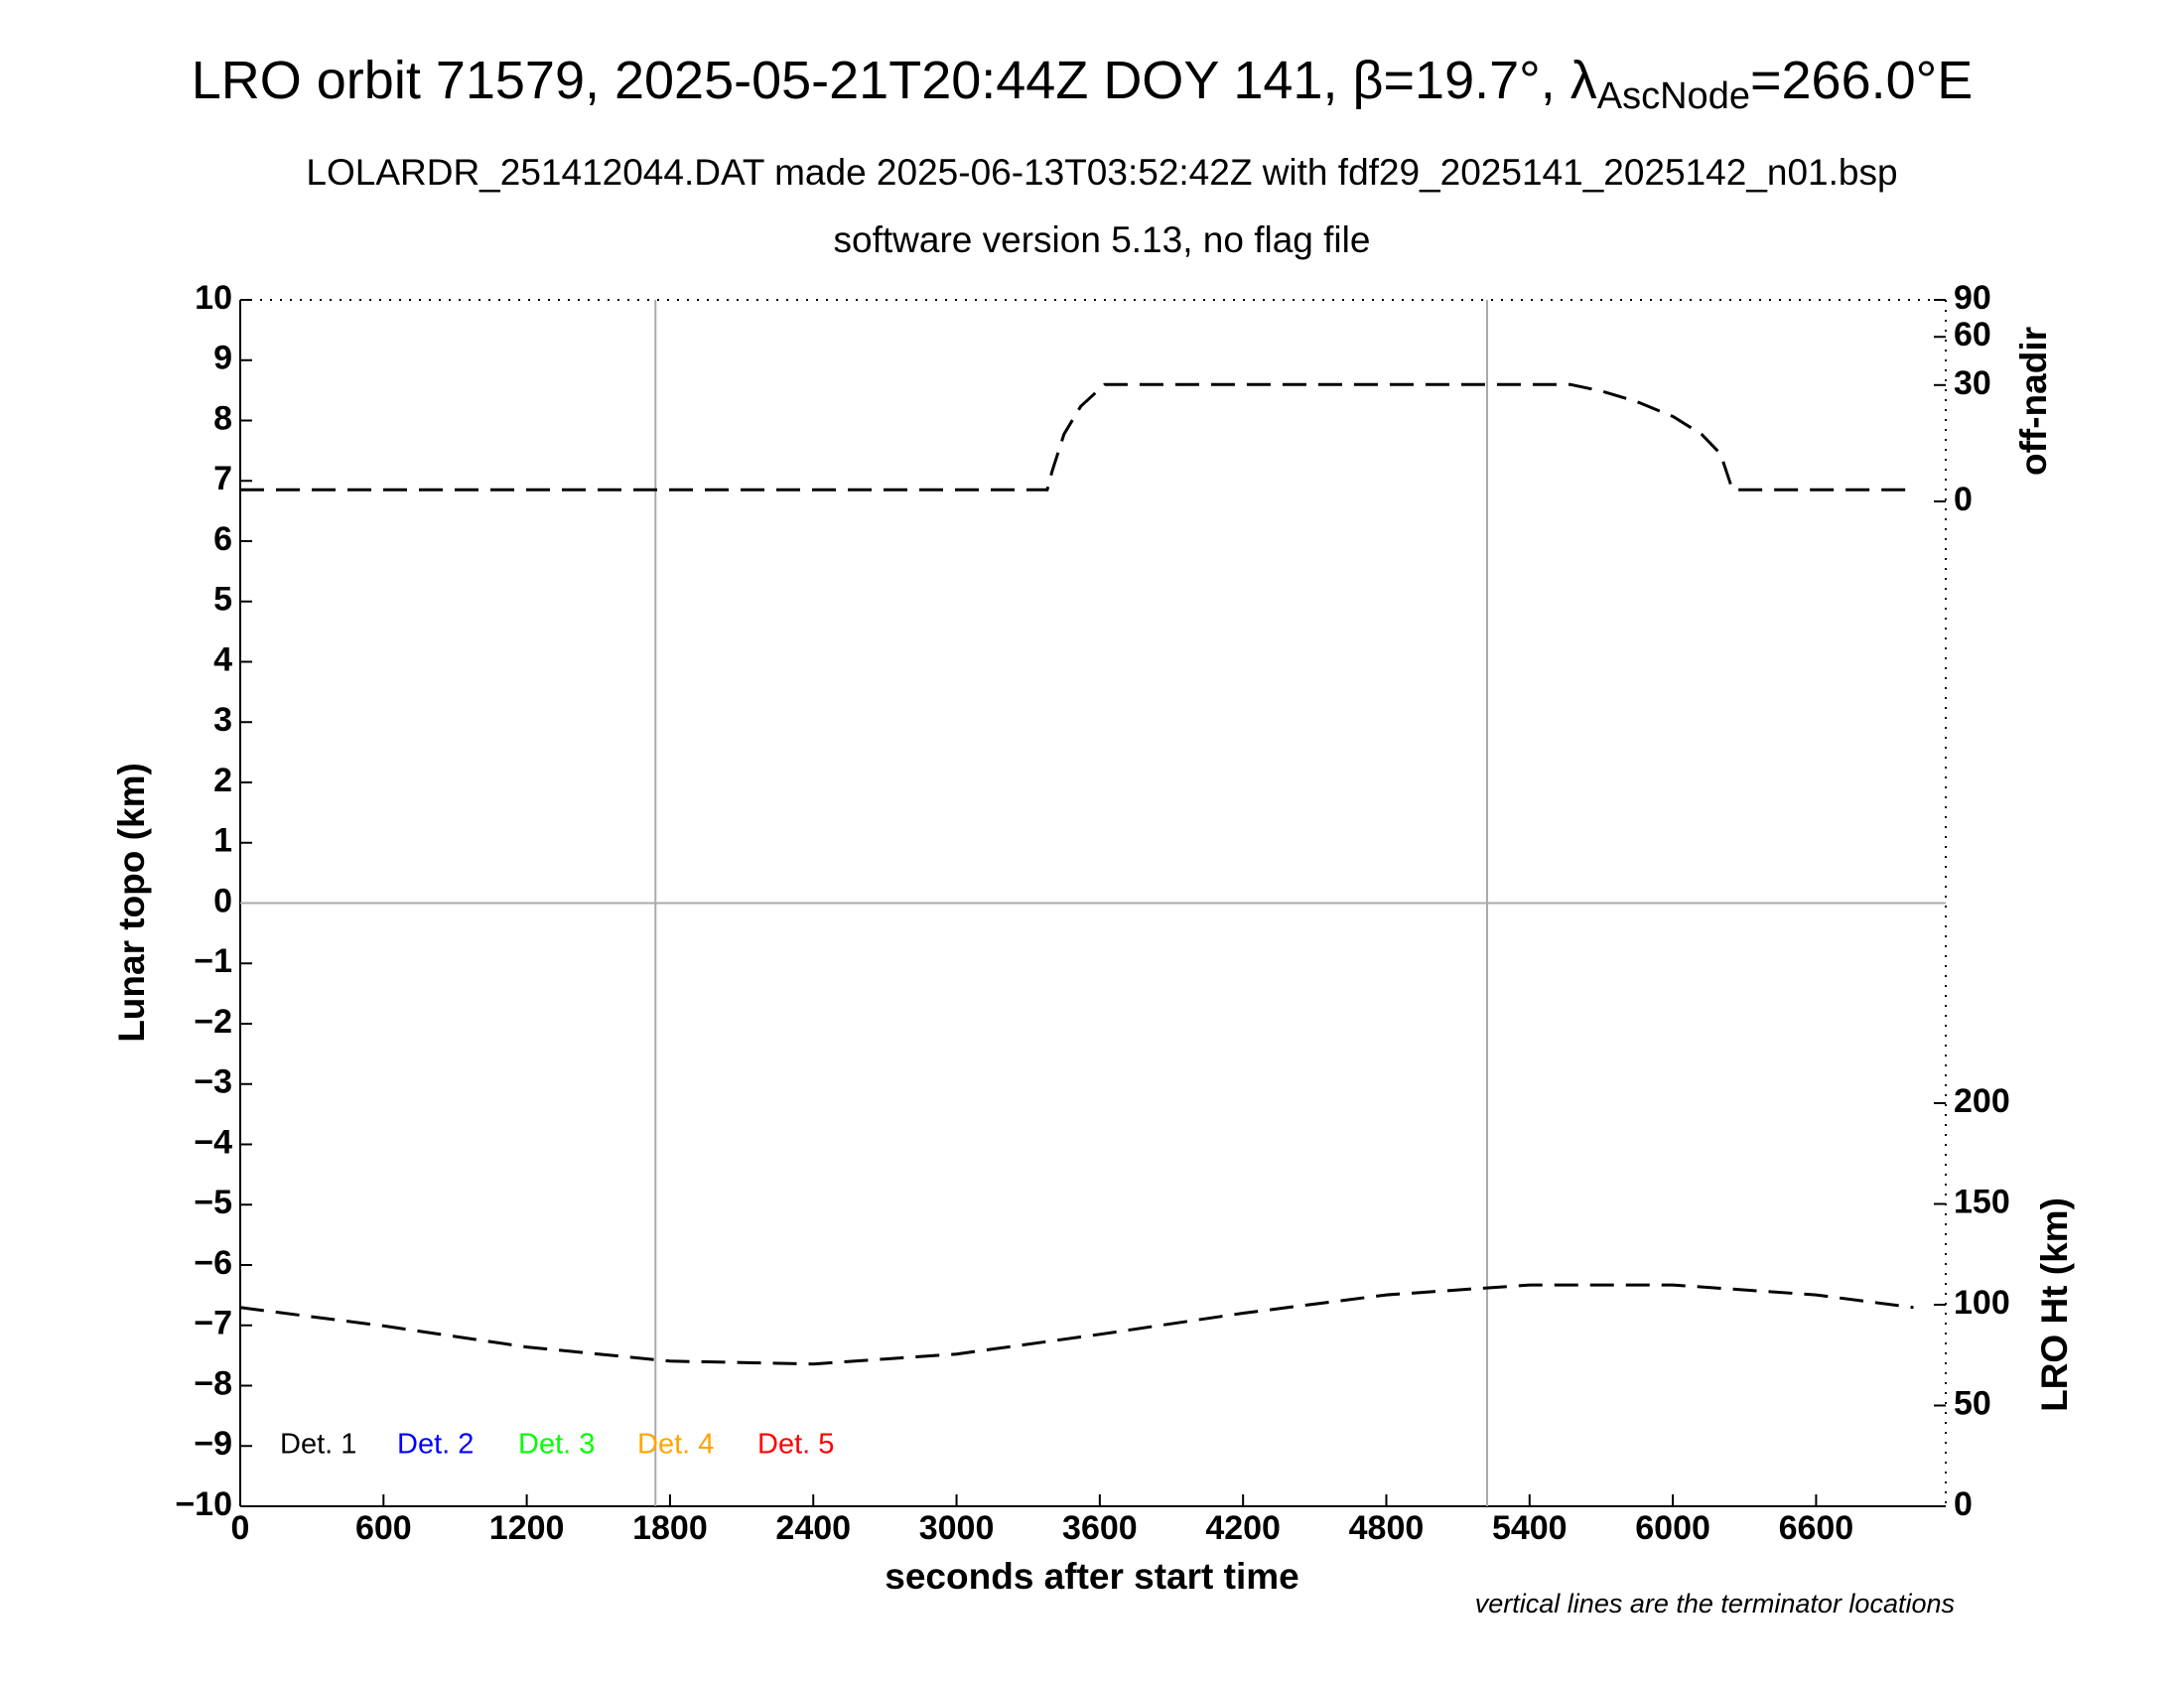  I want to click on y2-tick-label: 100, so click(1982, 1303).